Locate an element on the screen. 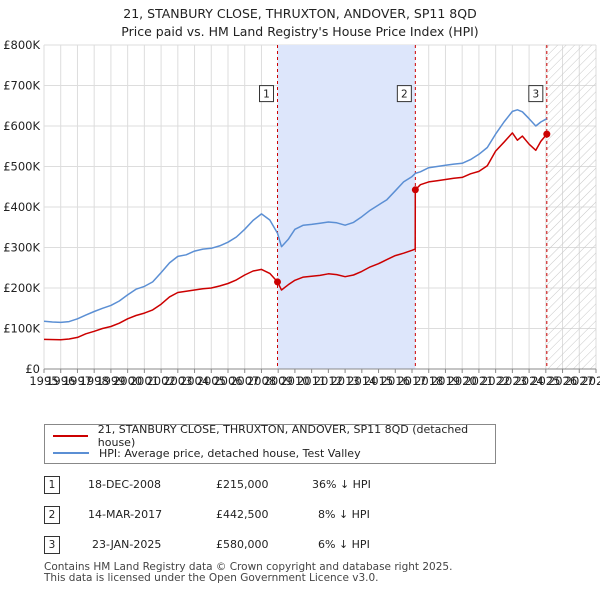  x-tick-label: 2006 is located at coordinates (227, 381).